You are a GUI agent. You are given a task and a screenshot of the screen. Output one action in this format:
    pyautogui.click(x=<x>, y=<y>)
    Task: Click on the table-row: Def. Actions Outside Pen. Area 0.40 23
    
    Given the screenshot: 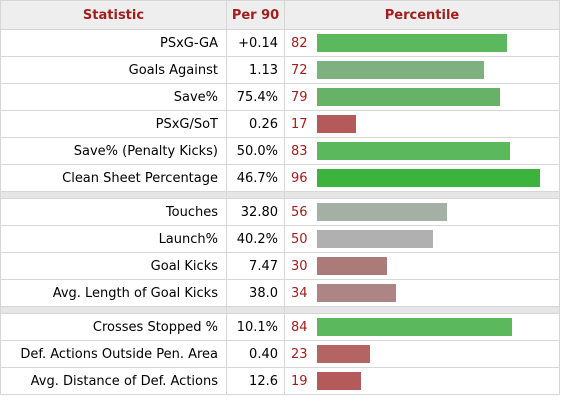 What is the action you would take?
    pyautogui.click(x=280, y=354)
    